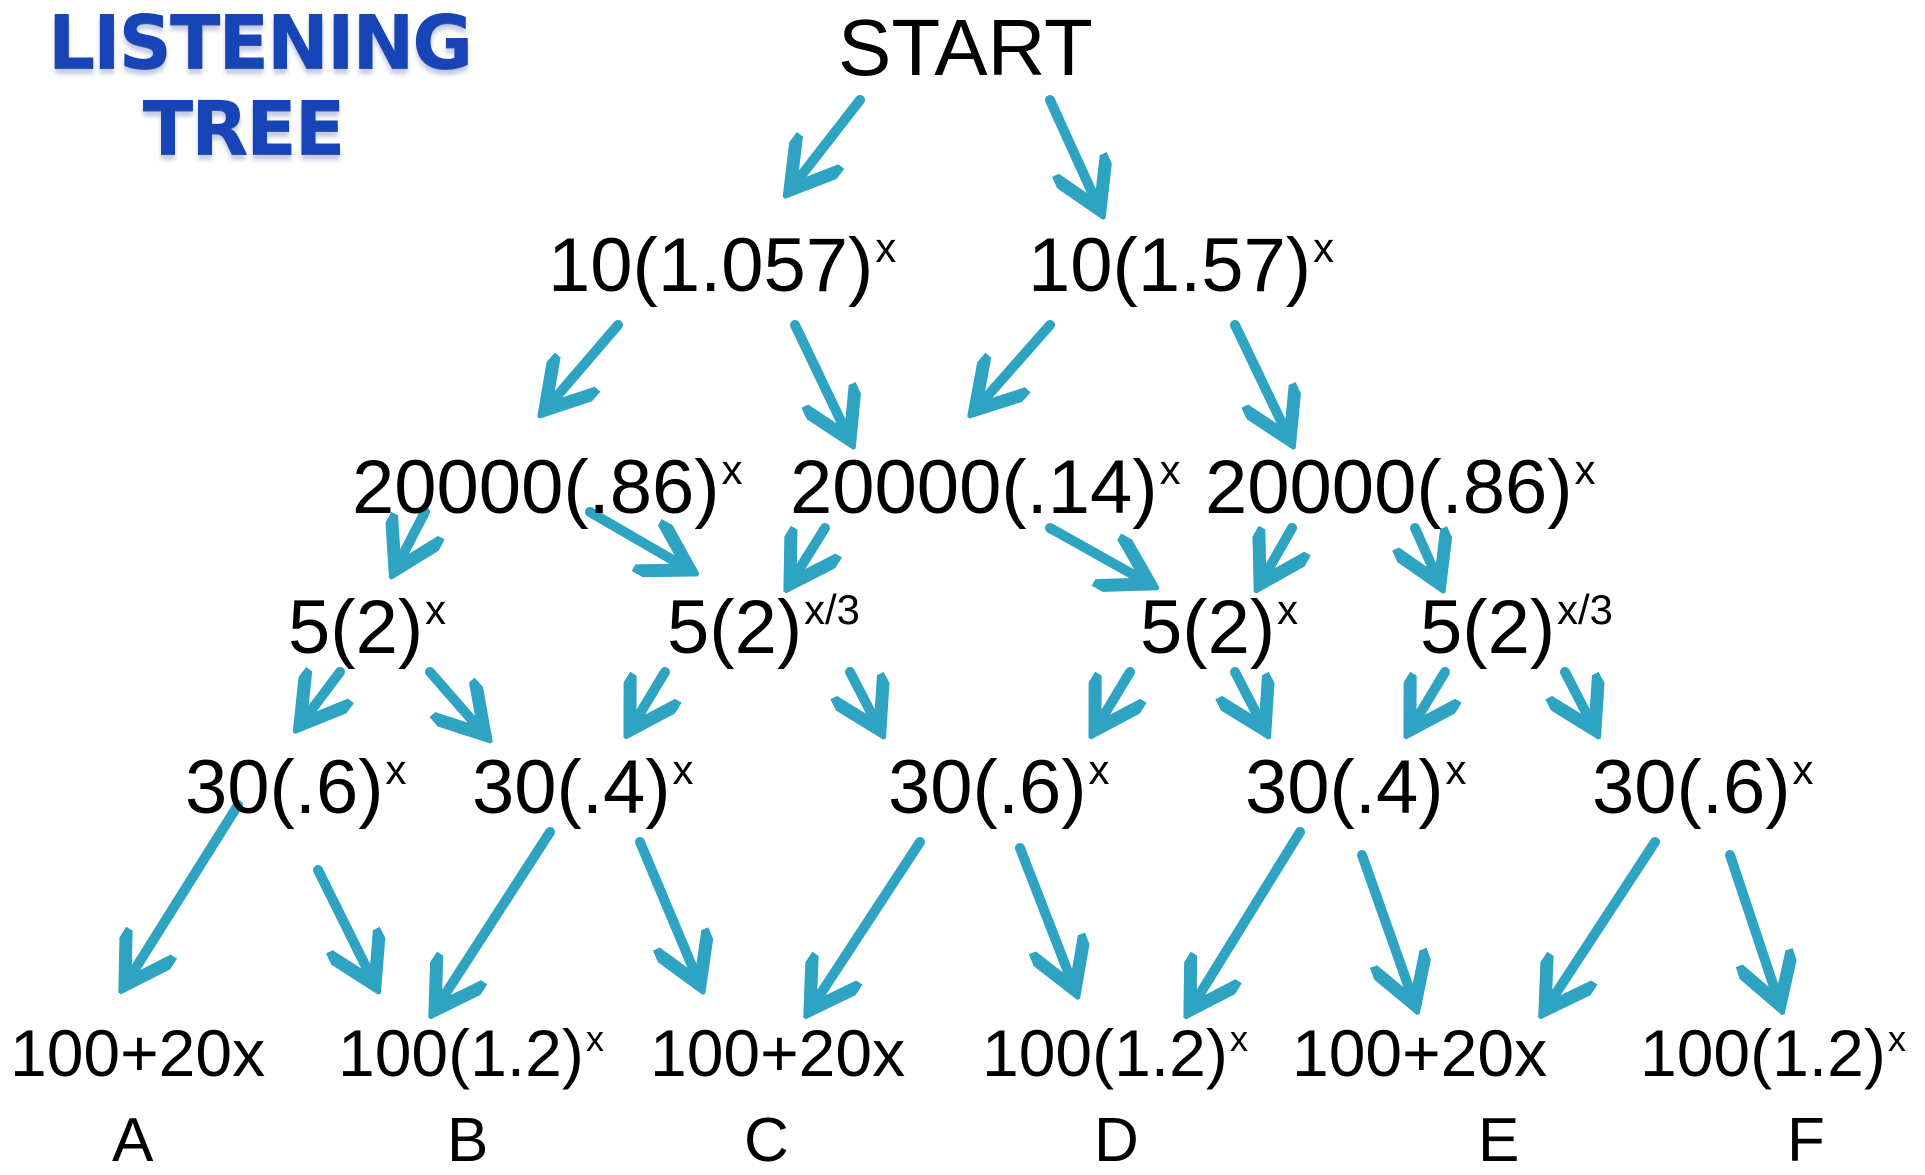 This screenshot has height=1175, width=1925. I want to click on node-l3d-exponent: x/3, so click(1585, 609).